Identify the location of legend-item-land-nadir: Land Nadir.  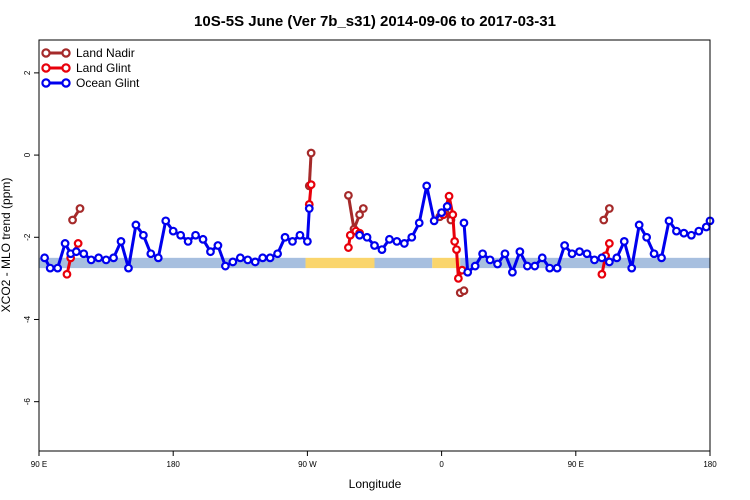
(88, 53).